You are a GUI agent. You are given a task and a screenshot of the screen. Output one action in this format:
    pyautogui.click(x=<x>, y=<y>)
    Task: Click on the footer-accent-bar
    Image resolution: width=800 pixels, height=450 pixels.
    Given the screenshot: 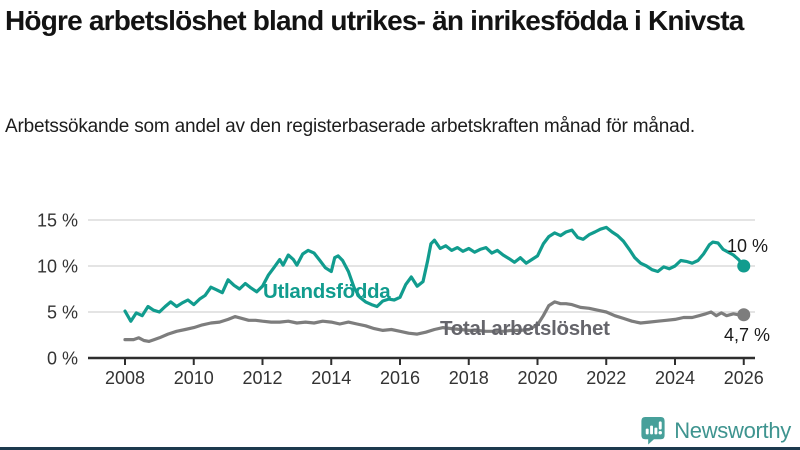 What is the action you would take?
    pyautogui.click(x=400, y=448)
    